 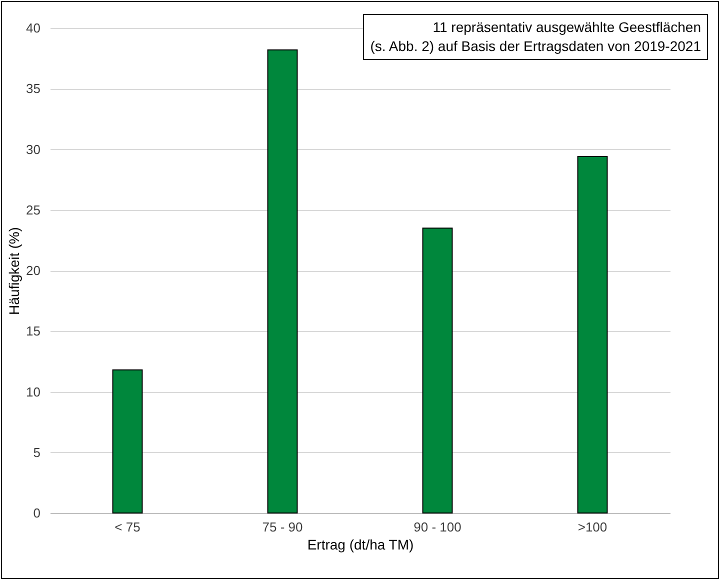 I want to click on y-axis-title: Häufigkeit (%), so click(x=14, y=271).